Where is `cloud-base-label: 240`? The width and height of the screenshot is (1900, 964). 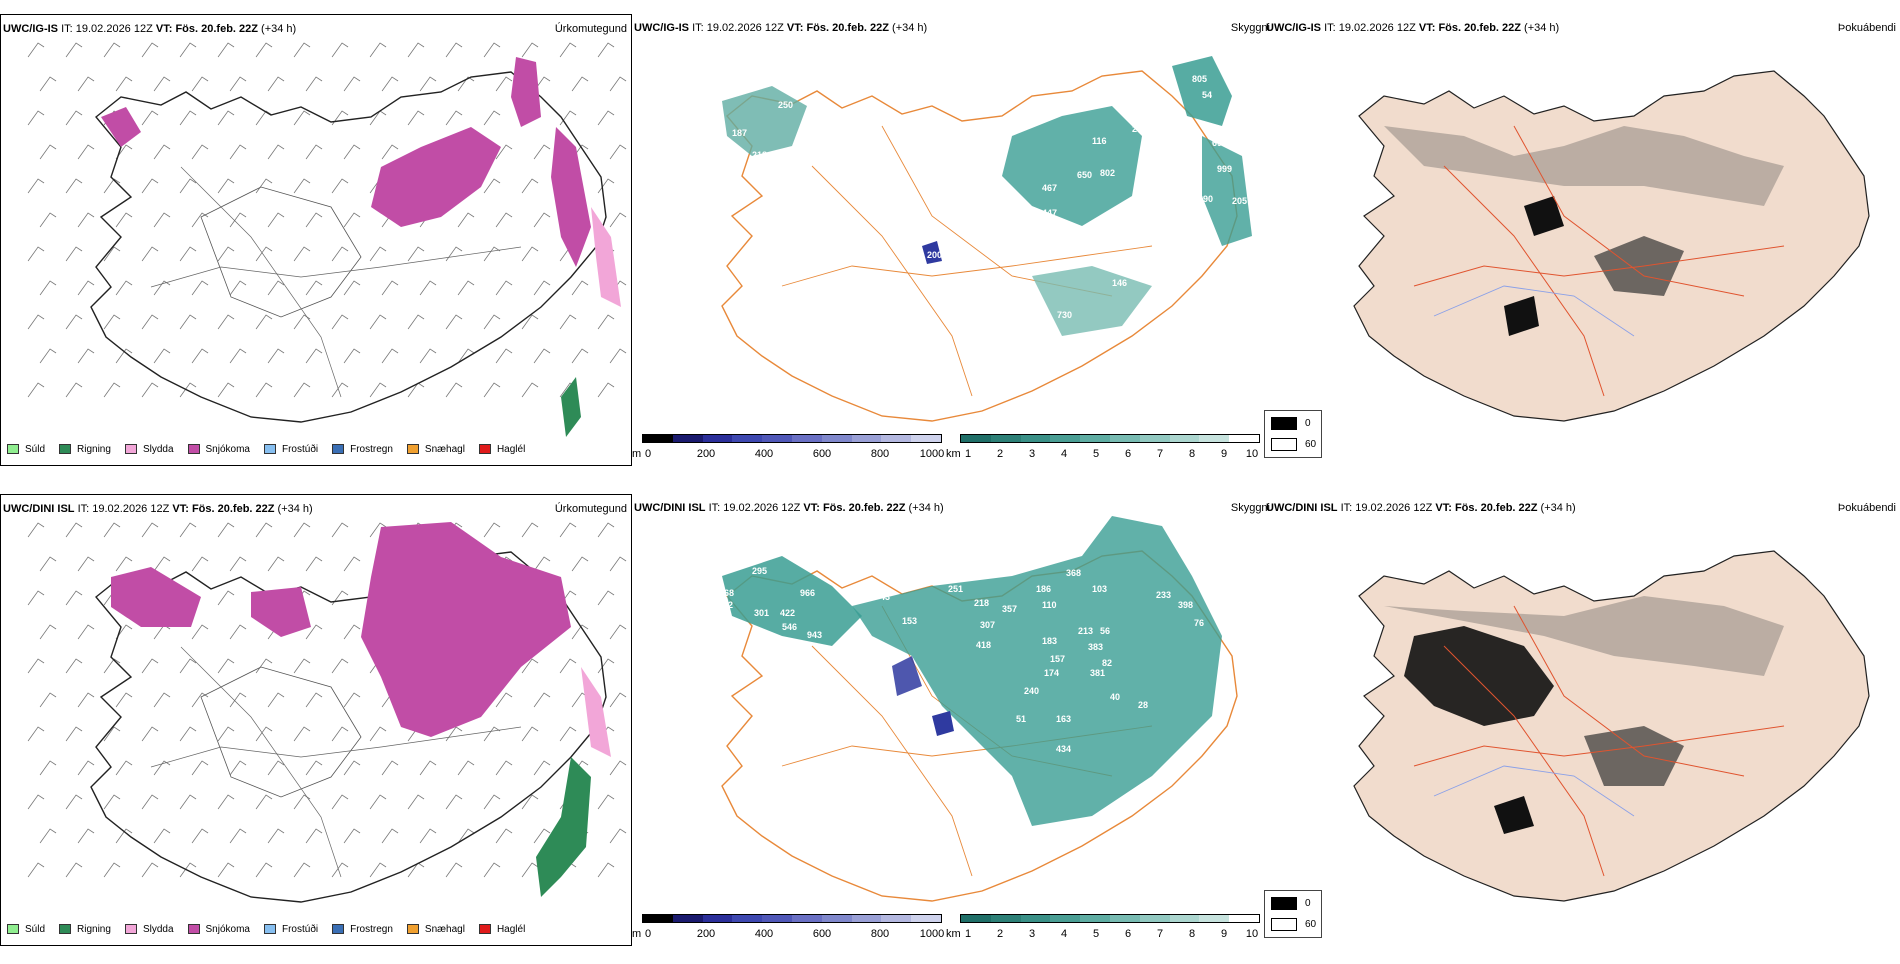 cloud-base-label: 240 is located at coordinates (1031, 691).